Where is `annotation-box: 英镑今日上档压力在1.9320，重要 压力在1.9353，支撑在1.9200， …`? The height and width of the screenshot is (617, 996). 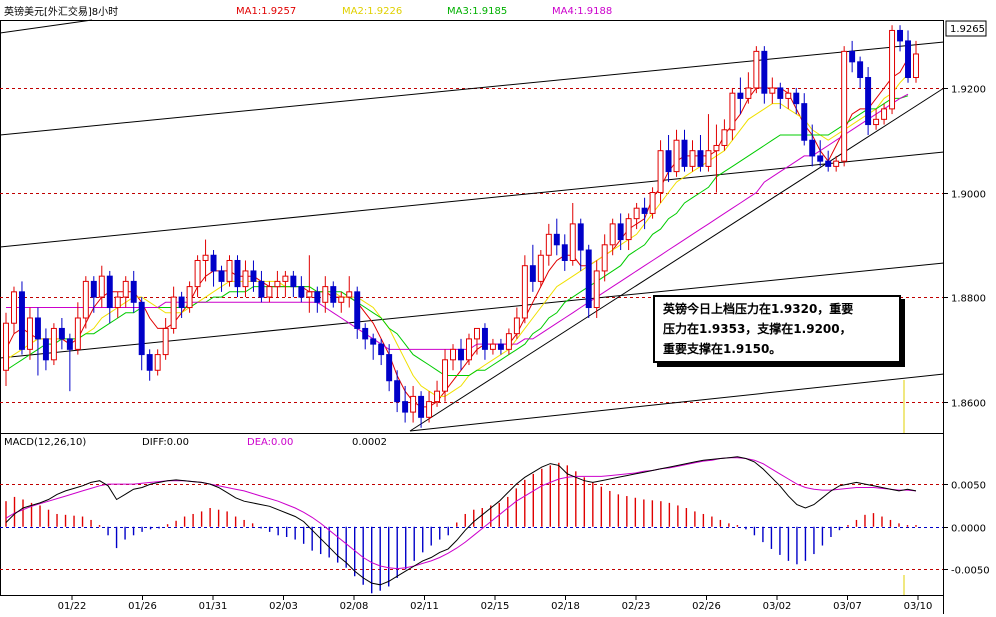 annotation-box: 英镑今日上档压力在1.9320，重要 压力在1.9353，支撑在1.9200， … is located at coordinates (777, 329).